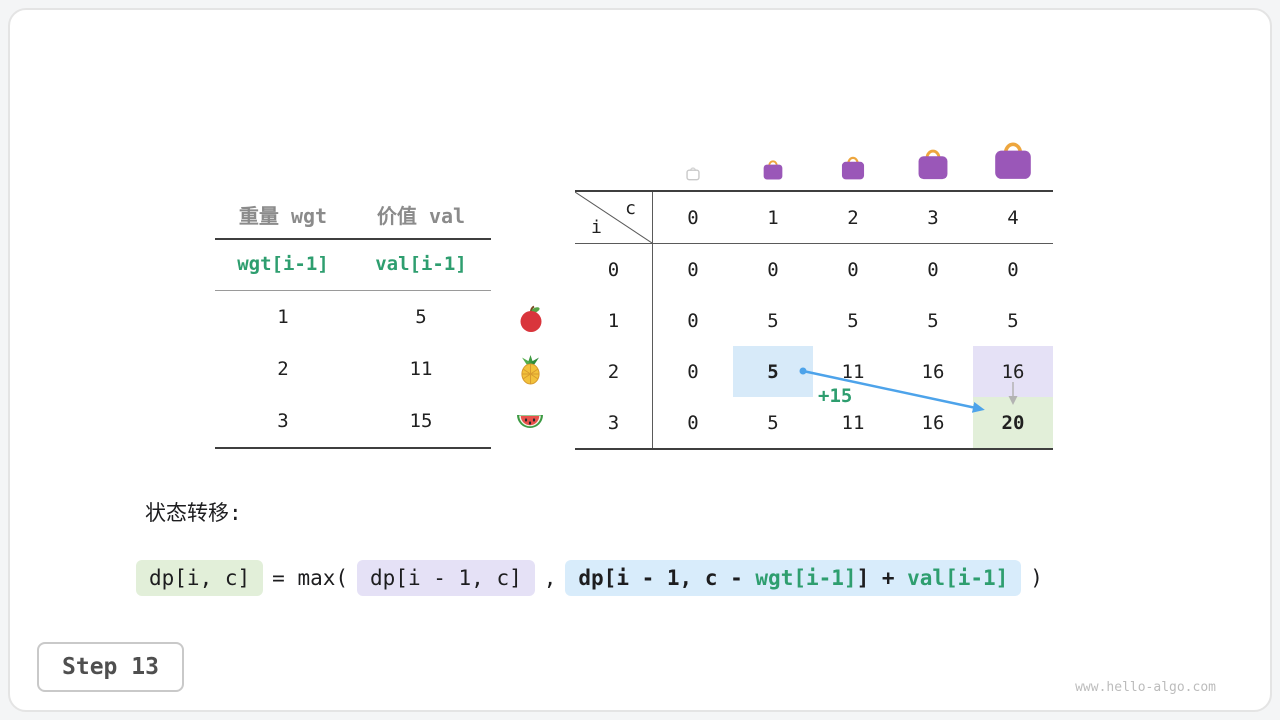  I want to click on dp-cell-0-1: 0, so click(773, 269).